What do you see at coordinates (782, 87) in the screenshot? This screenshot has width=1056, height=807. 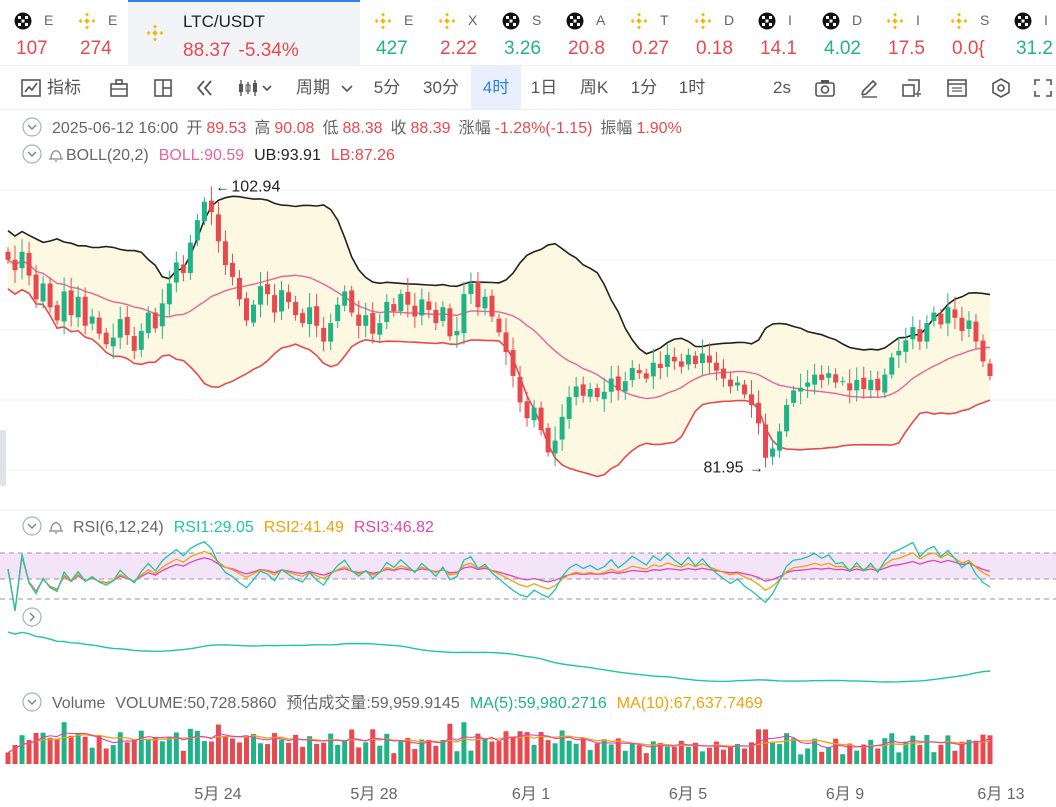 I see `refresh-interval: 2s` at bounding box center [782, 87].